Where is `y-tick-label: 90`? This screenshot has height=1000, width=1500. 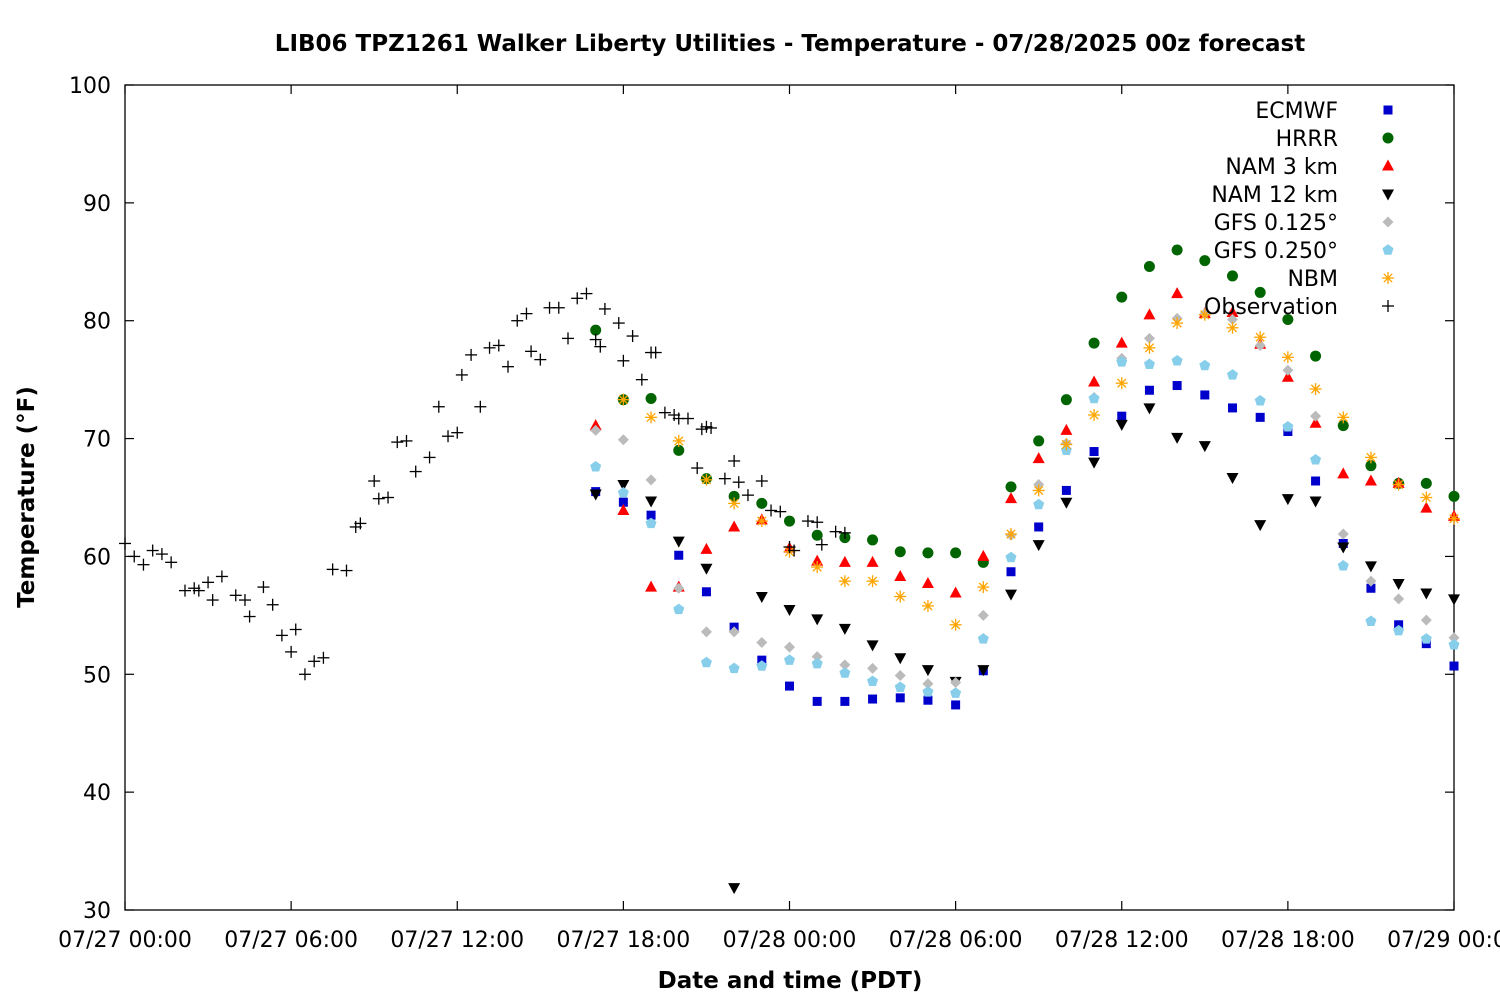
y-tick-label: 90 is located at coordinates (97, 204).